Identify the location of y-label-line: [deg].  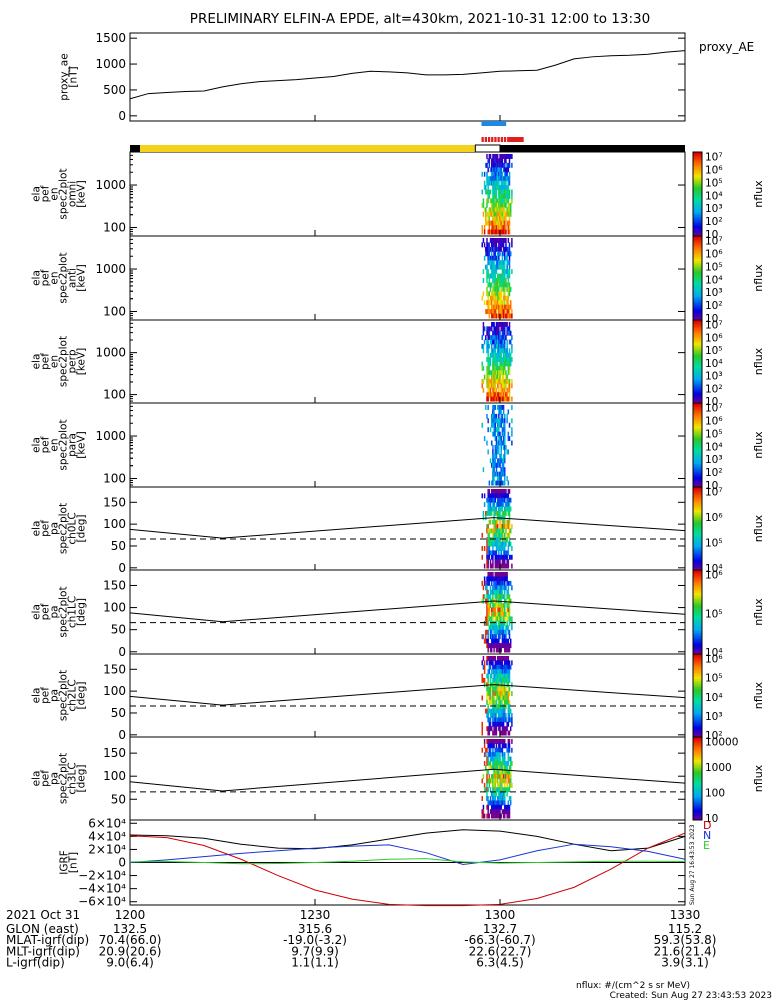
(82, 779).